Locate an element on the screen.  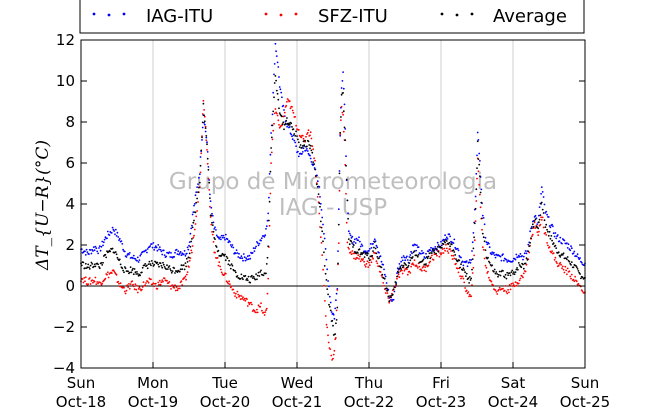
x-tick-day-2: Tue is located at coordinates (224, 383).